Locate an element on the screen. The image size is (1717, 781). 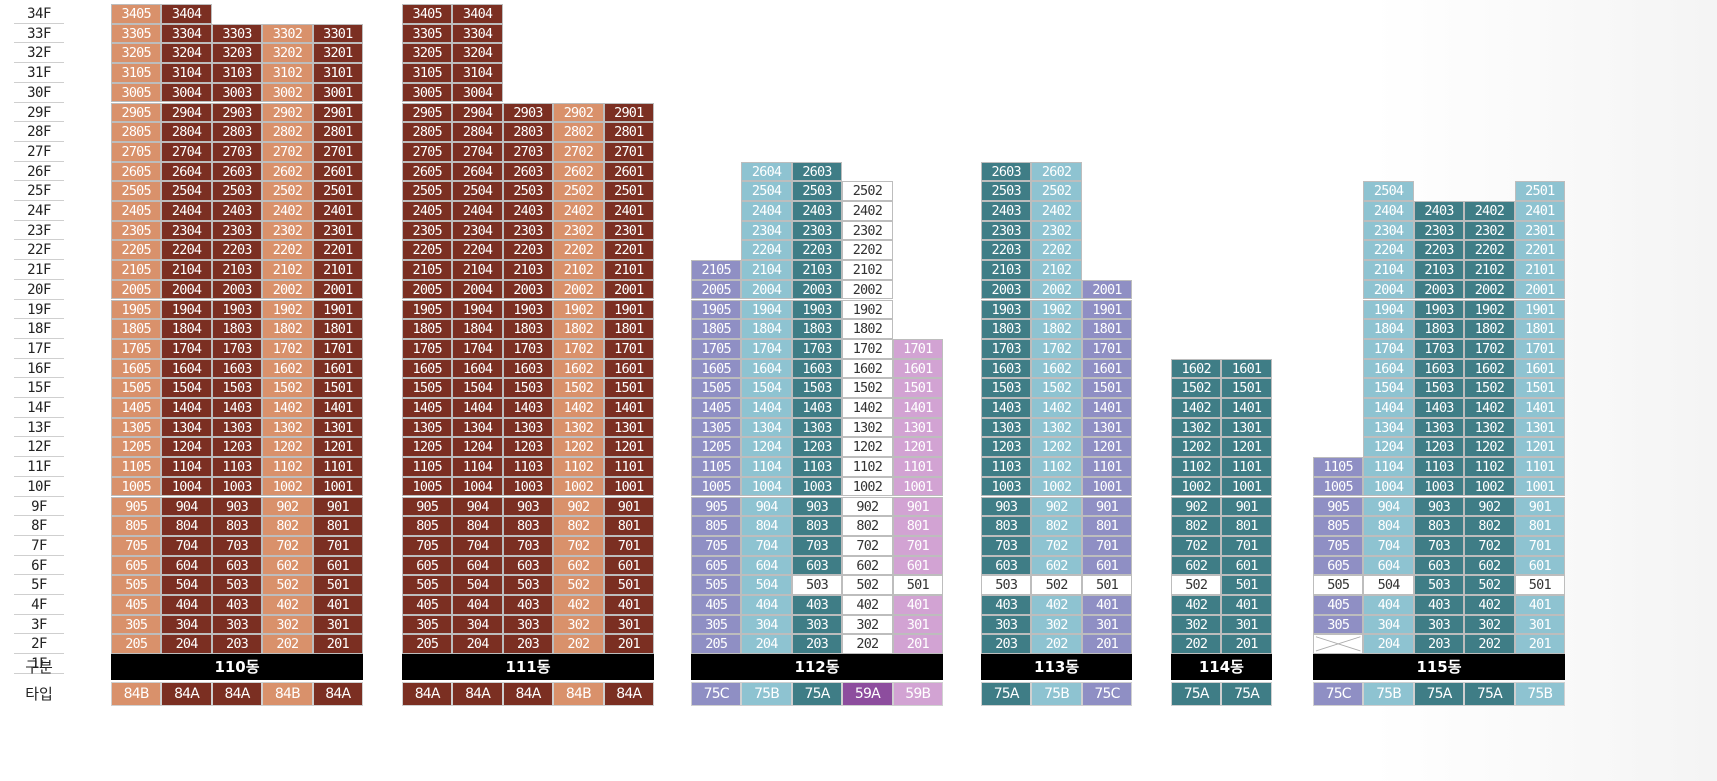
unit-cell: 903 is located at coordinates (237, 506).